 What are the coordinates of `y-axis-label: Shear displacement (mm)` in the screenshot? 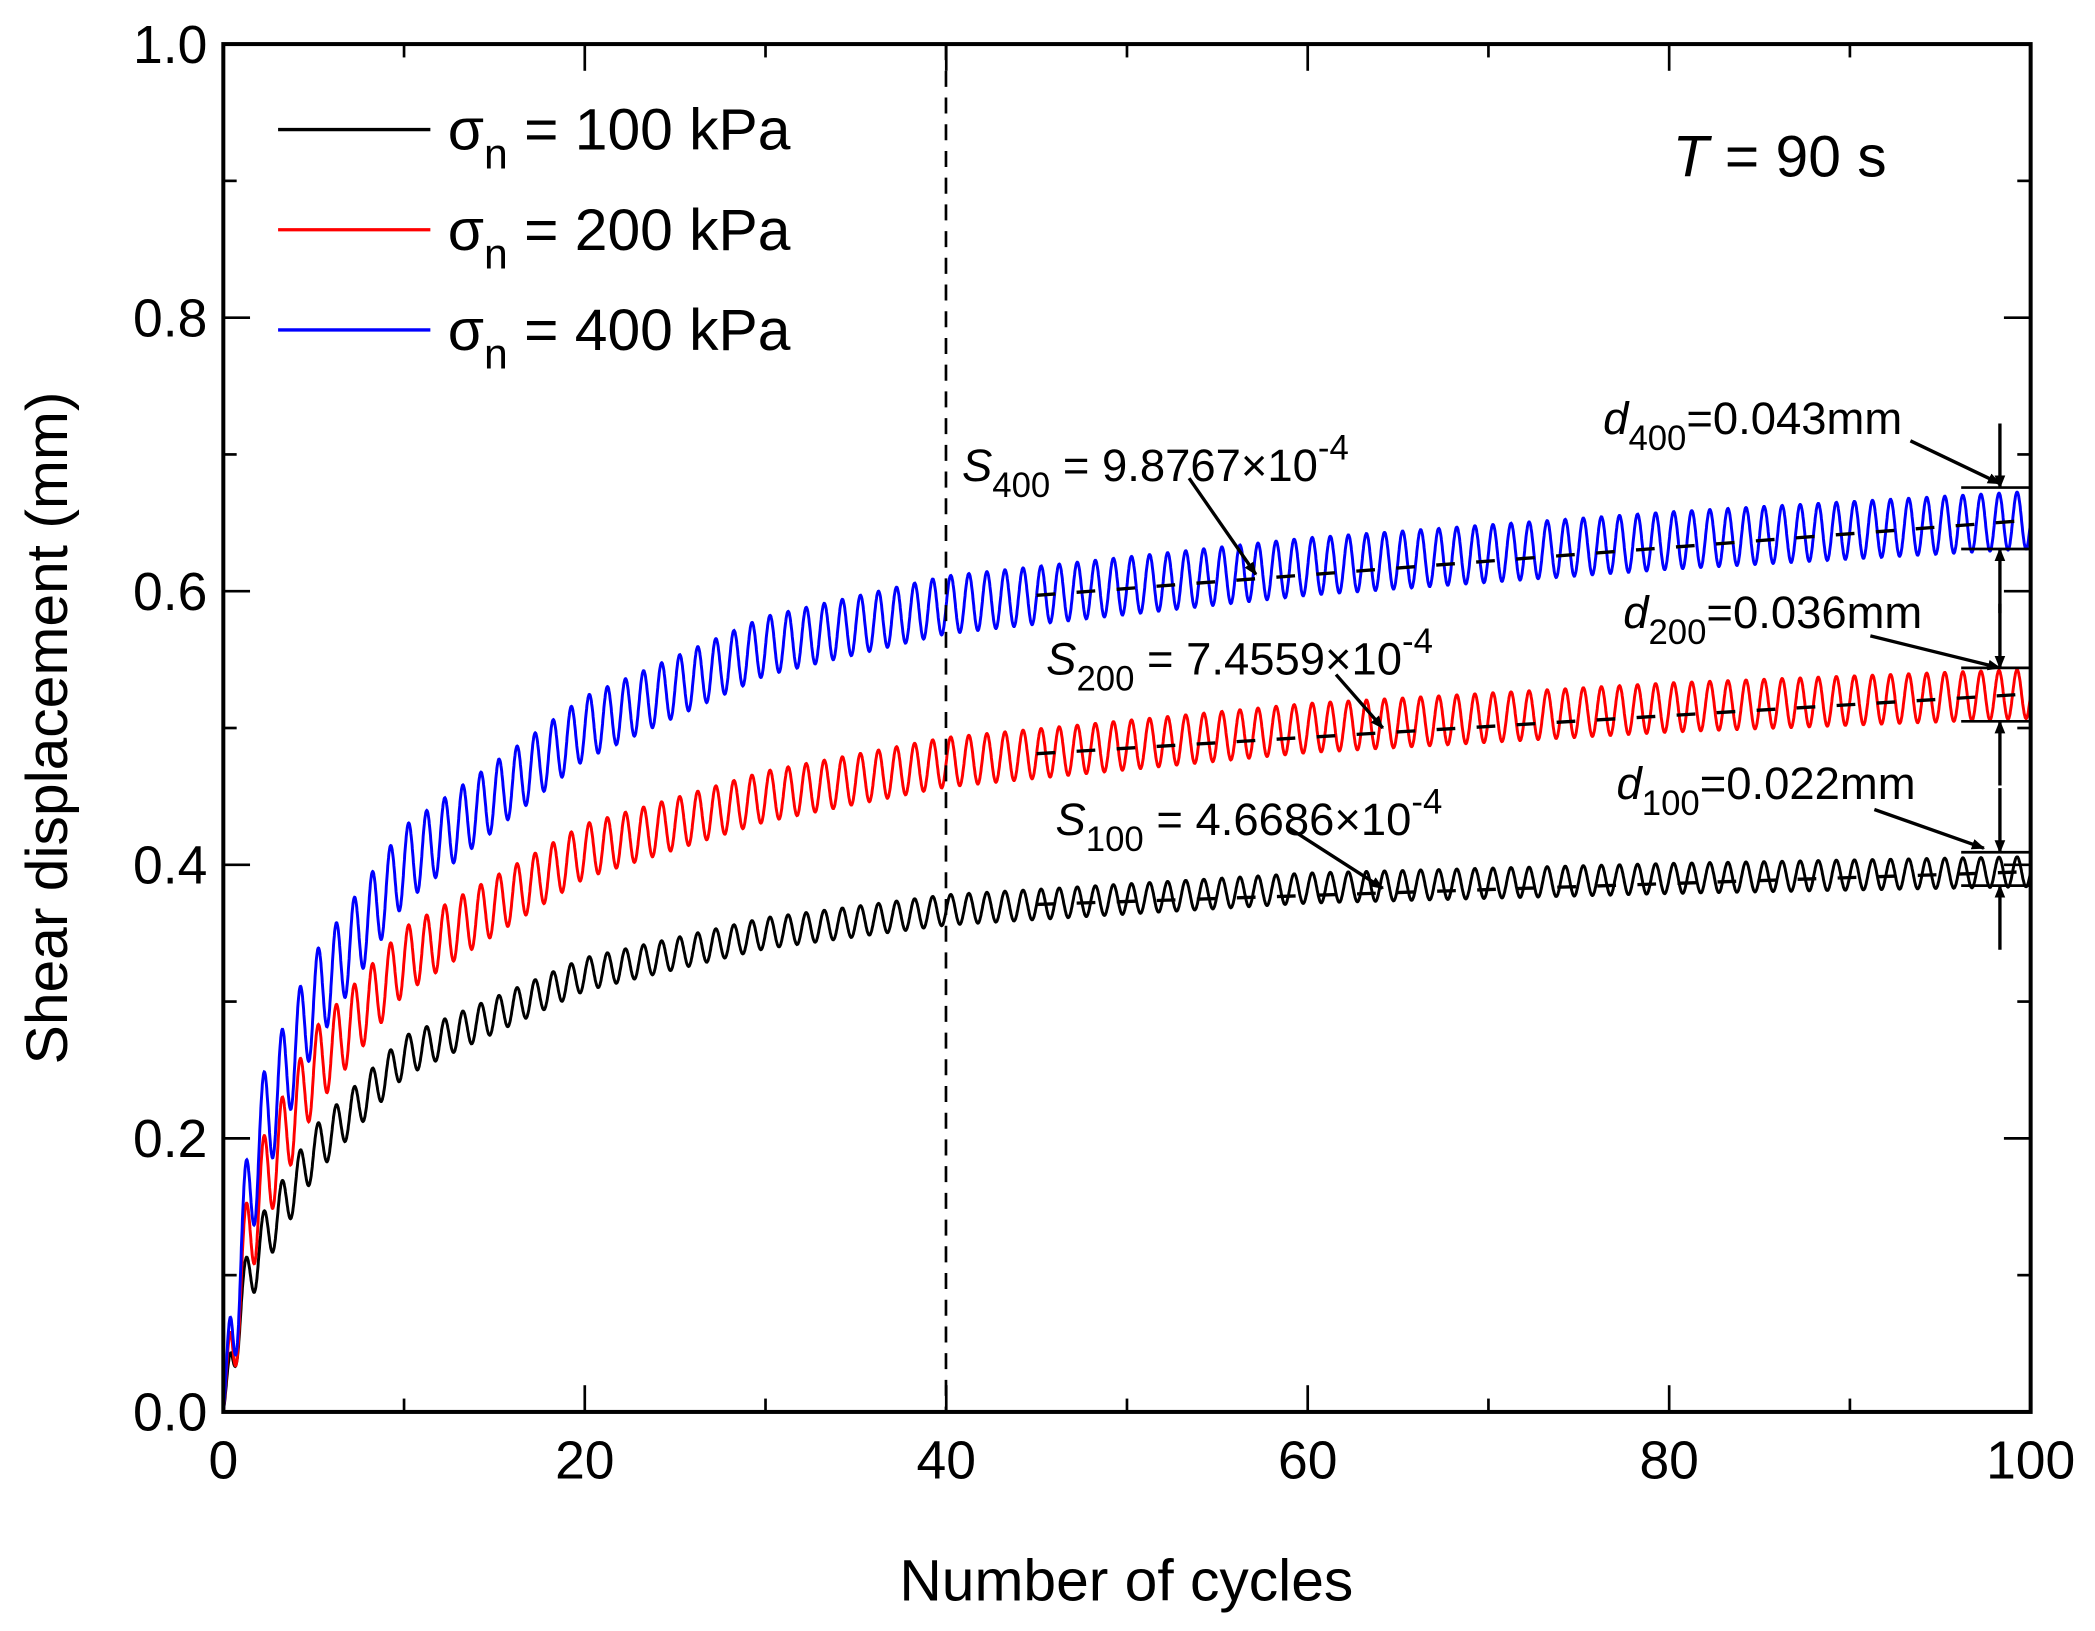 It's located at (47, 728).